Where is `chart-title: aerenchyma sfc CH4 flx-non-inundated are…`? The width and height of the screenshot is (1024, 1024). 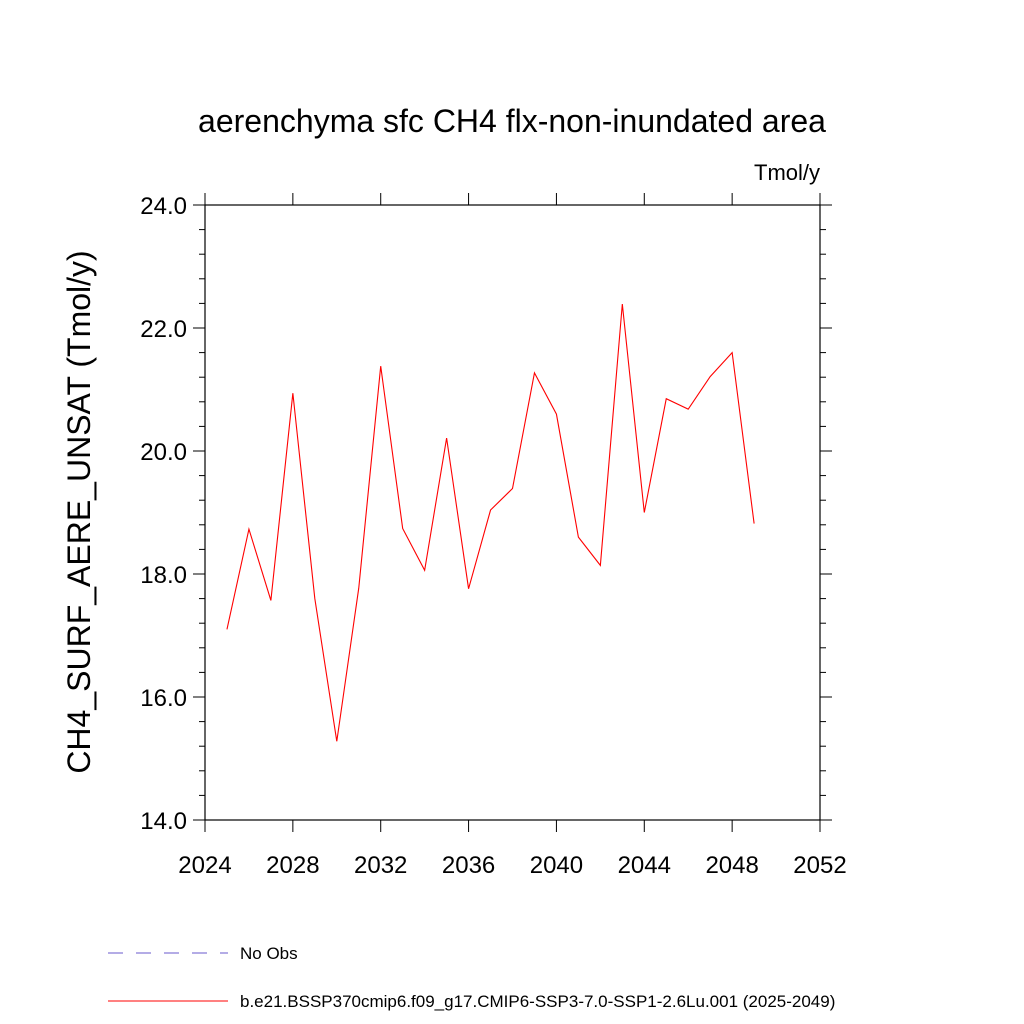 chart-title: aerenchyma sfc CH4 flx-non-inundated are… is located at coordinates (512, 121).